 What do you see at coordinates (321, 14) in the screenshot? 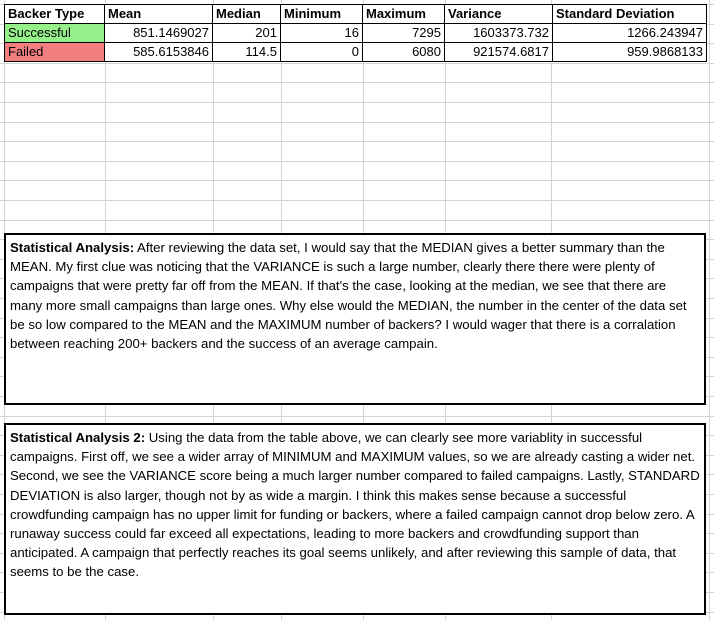
I see `header-minimum: Minimum` at bounding box center [321, 14].